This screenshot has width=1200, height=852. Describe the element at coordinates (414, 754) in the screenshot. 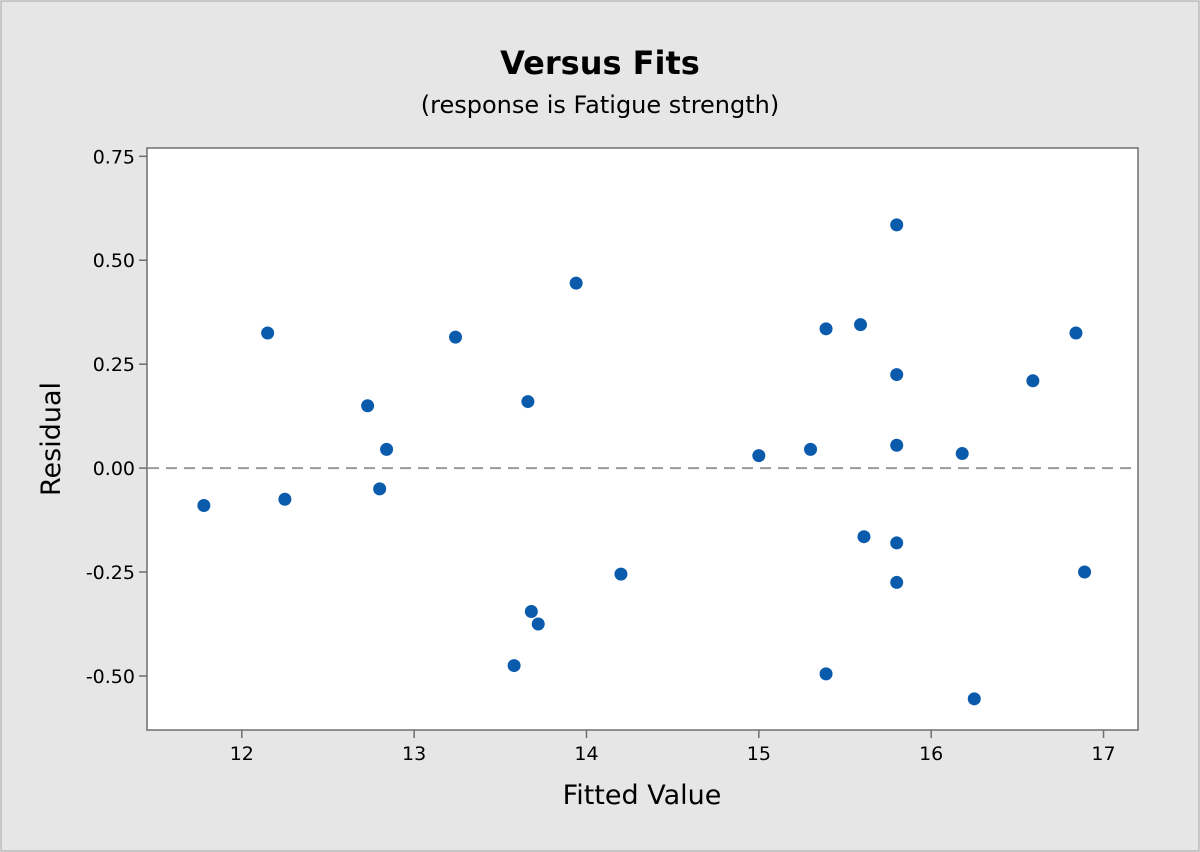

I see `x-tick-label: 13` at that location.